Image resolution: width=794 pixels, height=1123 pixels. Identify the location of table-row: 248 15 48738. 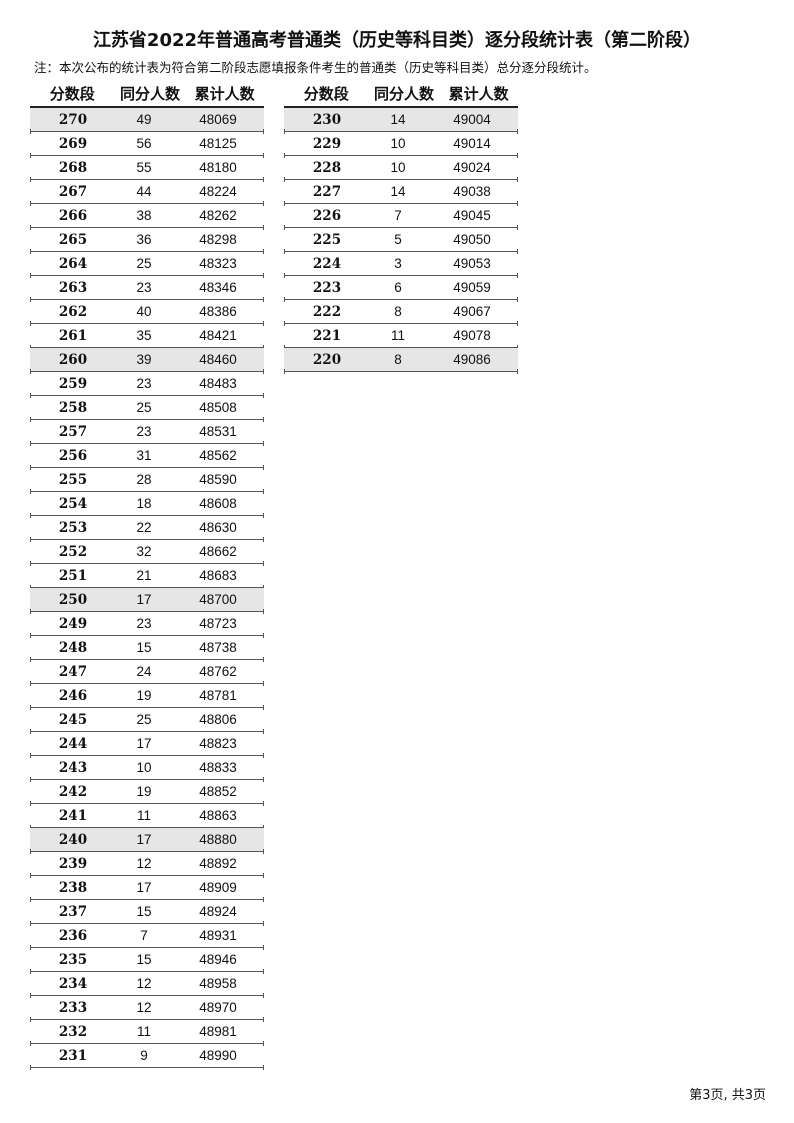
(147, 649).